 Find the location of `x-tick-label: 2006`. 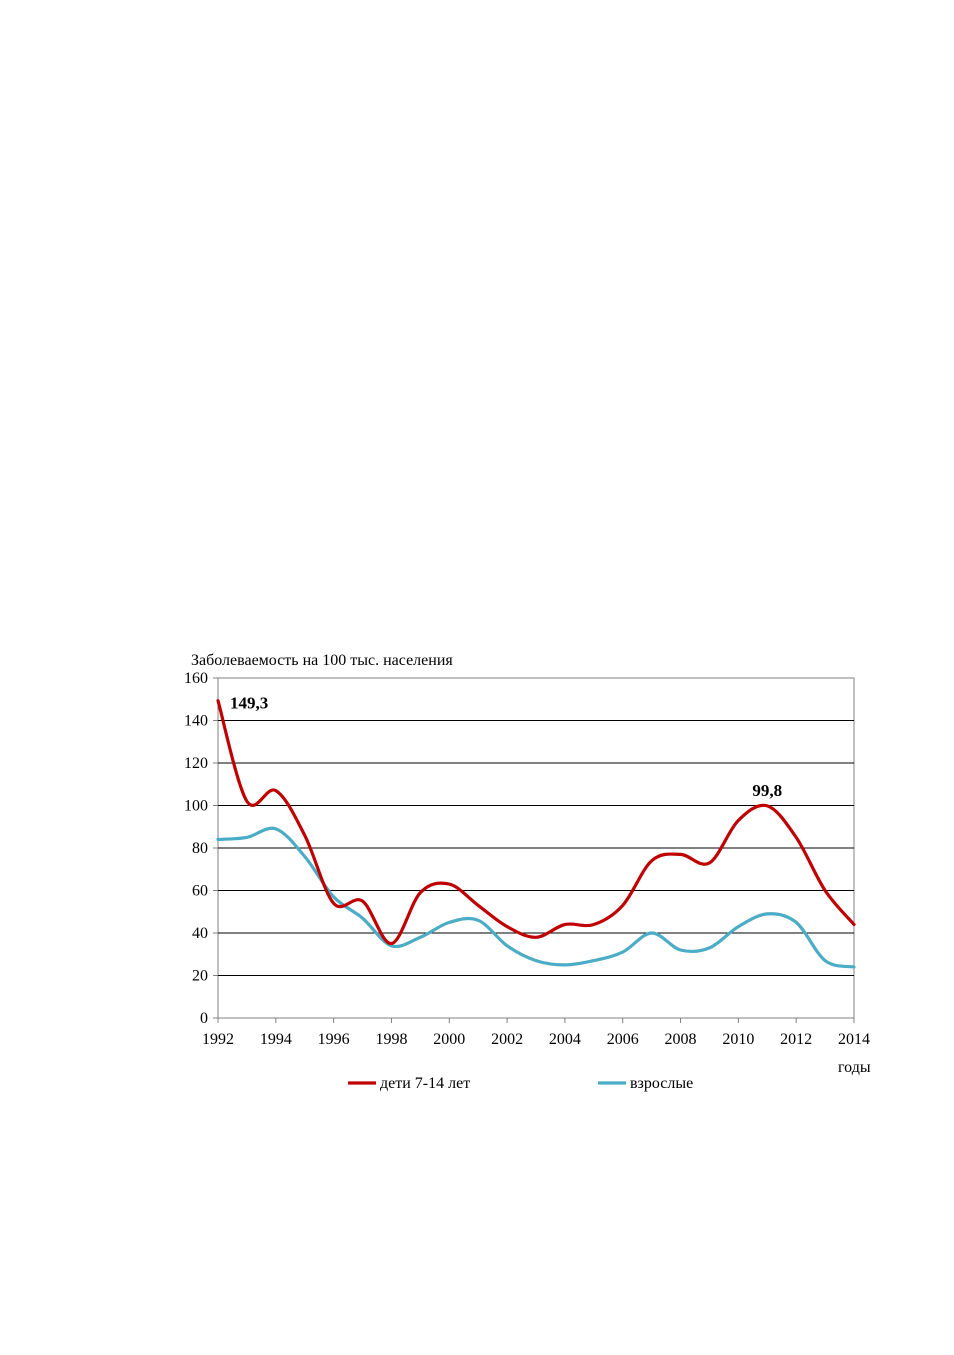

x-tick-label: 2006 is located at coordinates (623, 1039).